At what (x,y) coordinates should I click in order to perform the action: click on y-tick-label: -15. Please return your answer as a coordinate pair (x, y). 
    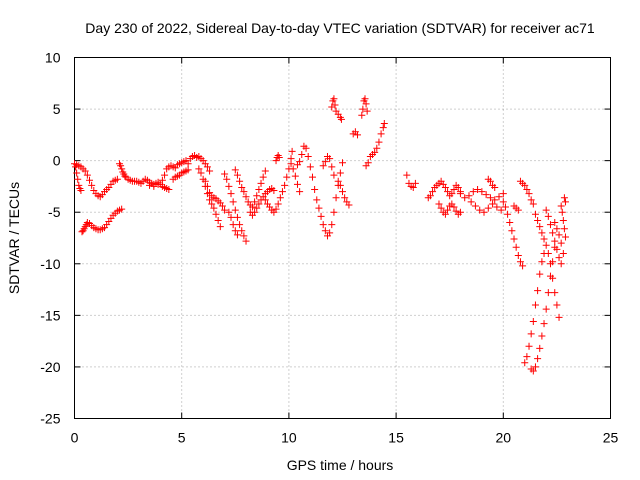
    Looking at the image, I should click on (50, 315).